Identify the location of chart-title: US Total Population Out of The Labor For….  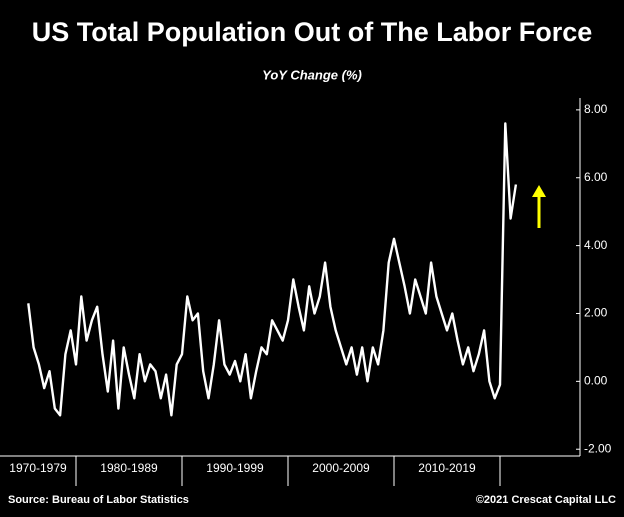
(312, 32).